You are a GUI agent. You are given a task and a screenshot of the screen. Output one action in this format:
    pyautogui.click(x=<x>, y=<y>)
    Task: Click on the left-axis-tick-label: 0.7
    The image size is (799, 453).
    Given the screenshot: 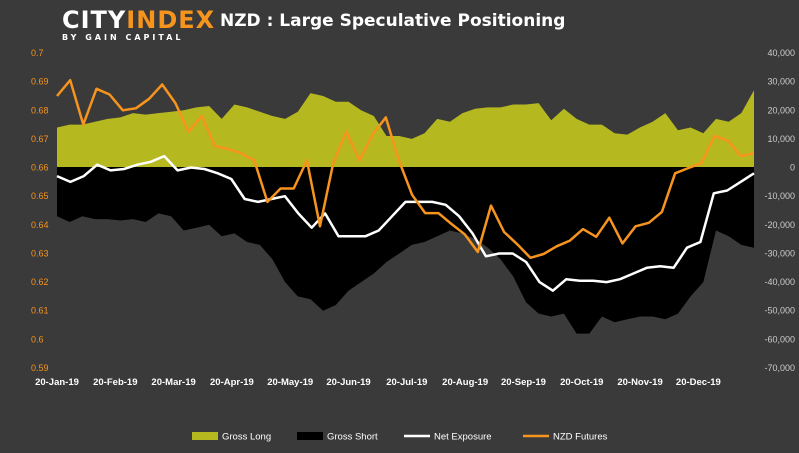 What is the action you would take?
    pyautogui.click(x=37, y=53)
    